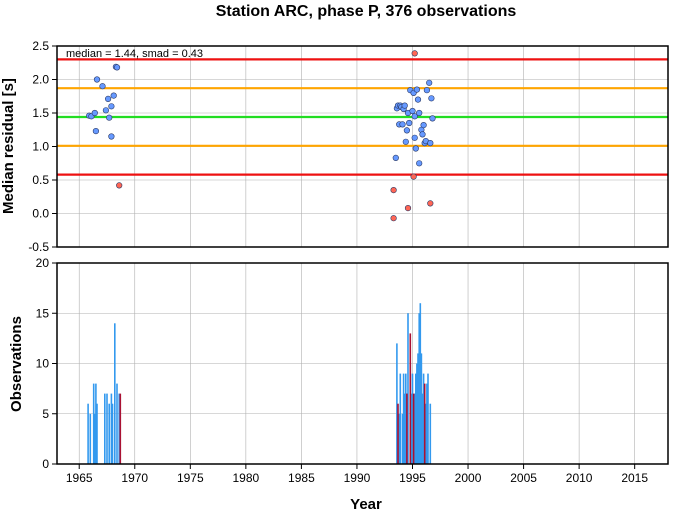 The width and height of the screenshot is (678, 511). What do you see at coordinates (357, 478) in the screenshot?
I see `x-tick-label: 1990` at bounding box center [357, 478].